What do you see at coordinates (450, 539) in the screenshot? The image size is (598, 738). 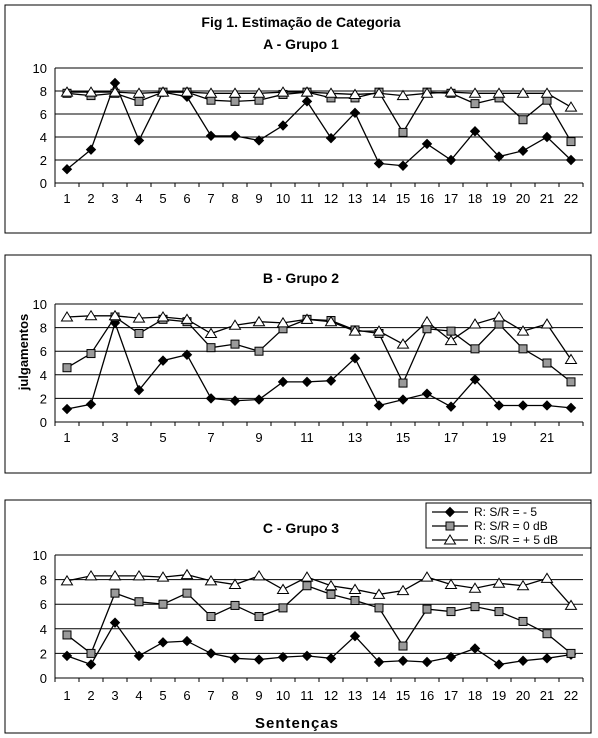 I see `legend-marker-triangle` at bounding box center [450, 539].